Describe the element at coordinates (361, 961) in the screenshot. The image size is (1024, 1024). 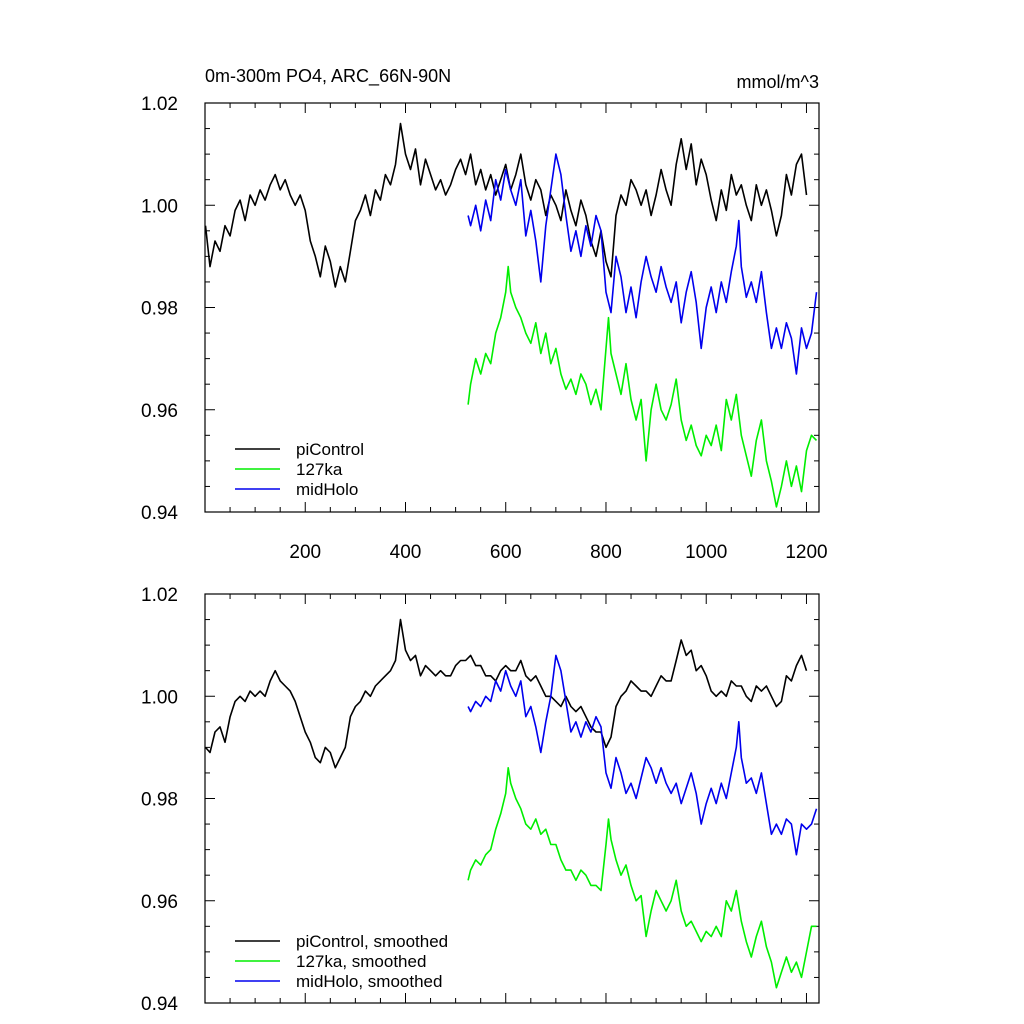
I see `legend-label: 127ka, smoothed` at that location.